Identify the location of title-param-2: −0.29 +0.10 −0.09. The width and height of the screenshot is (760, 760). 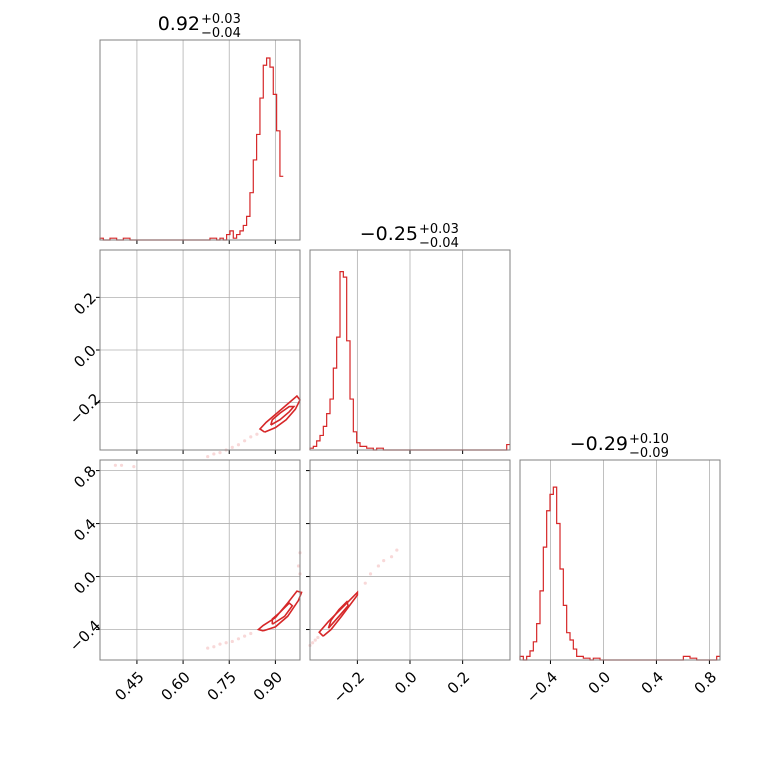
(619, 446).